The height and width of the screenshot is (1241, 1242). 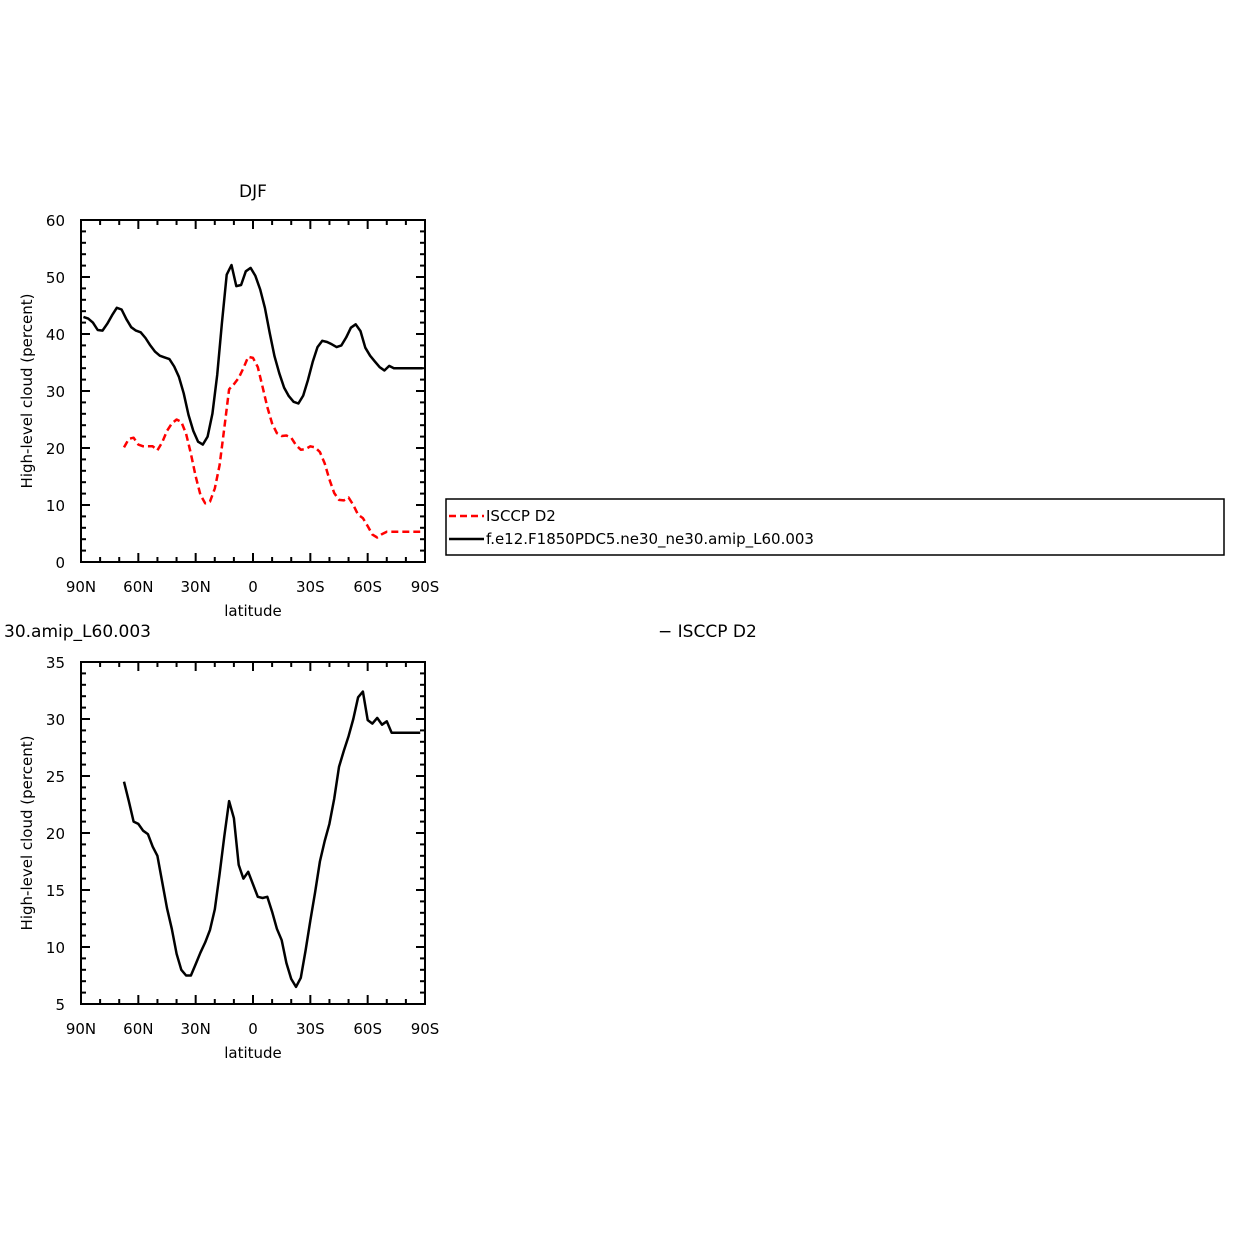 I want to click on legend-label-isccp: ISCCP D2, so click(x=521, y=516).